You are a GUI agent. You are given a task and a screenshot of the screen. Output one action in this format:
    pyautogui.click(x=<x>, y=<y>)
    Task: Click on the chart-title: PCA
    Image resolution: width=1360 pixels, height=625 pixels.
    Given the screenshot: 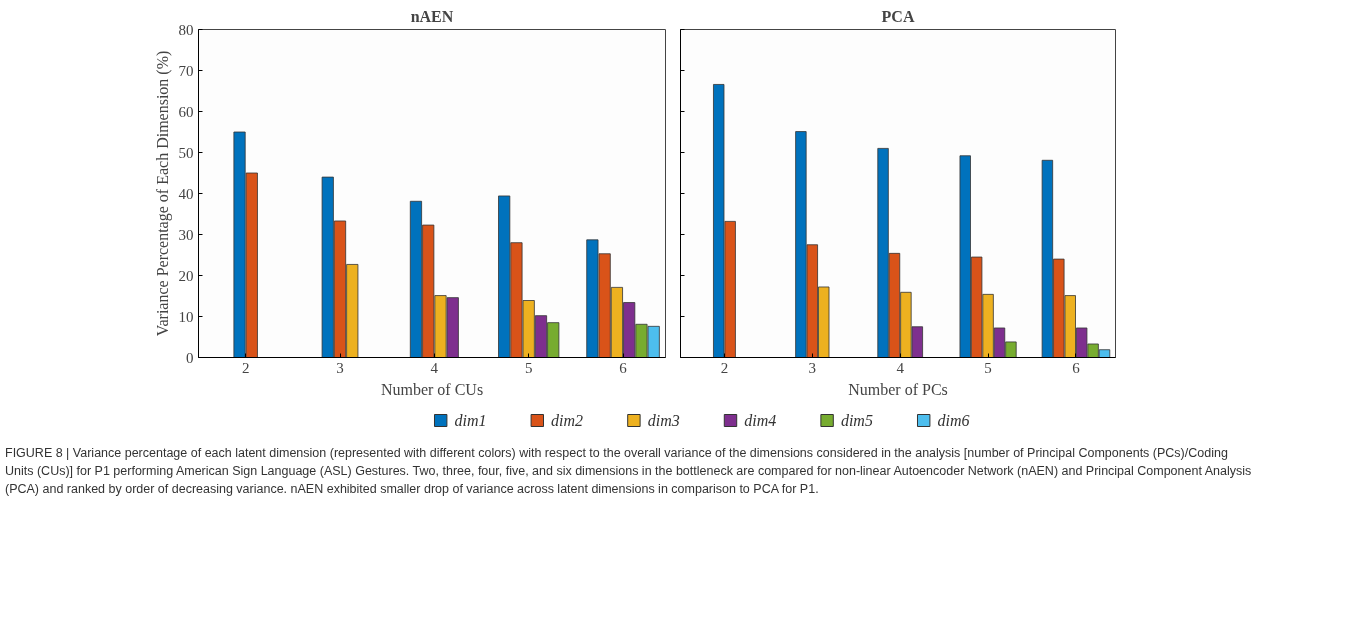 What is the action you would take?
    pyautogui.click(x=898, y=16)
    